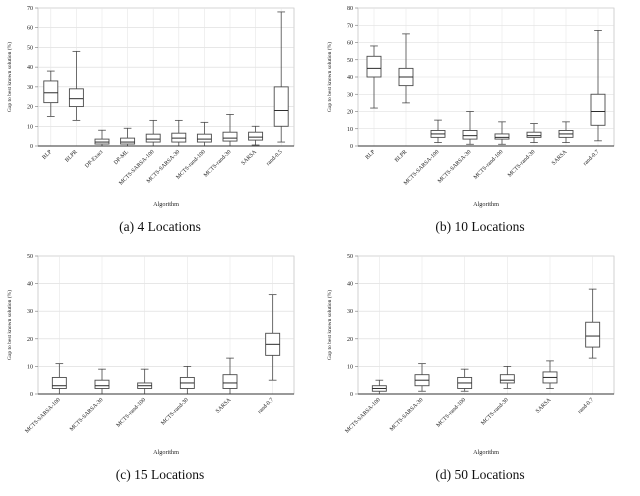 The width and height of the screenshot is (640, 496). Describe the element at coordinates (480, 226) in the screenshot. I see `subfigure-caption-b: (b) 10 Locations` at that location.